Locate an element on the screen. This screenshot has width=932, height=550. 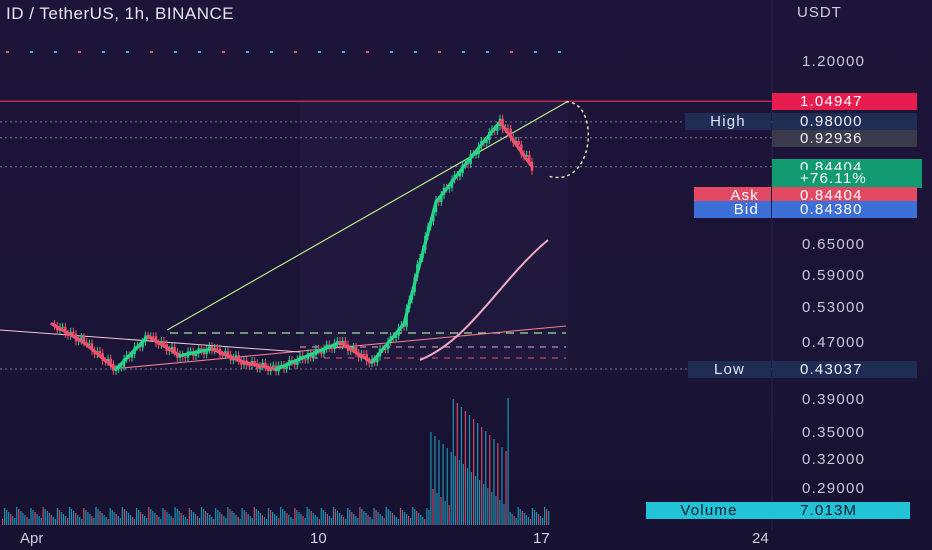
lower-trendline is located at coordinates (344, 347).